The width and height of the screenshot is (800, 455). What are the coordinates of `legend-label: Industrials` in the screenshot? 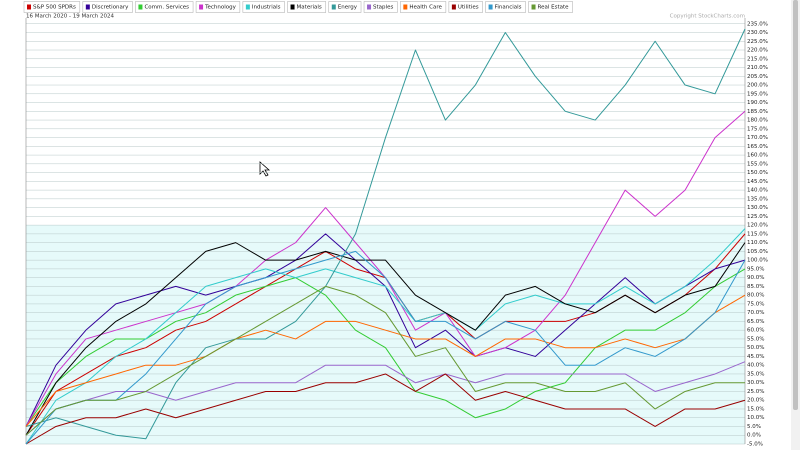 It's located at (266, 8).